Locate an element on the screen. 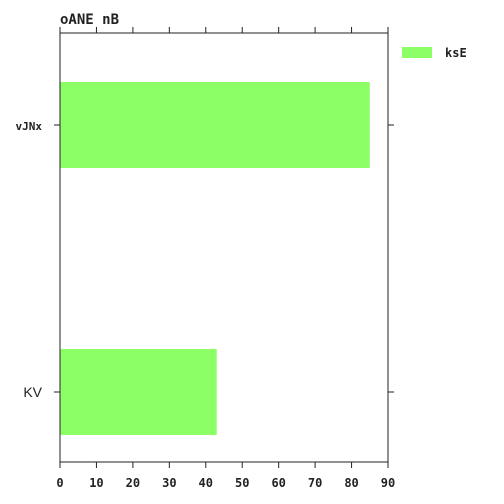 This screenshot has height=504, width=504. y-tick-label: vJNx is located at coordinates (29, 126).